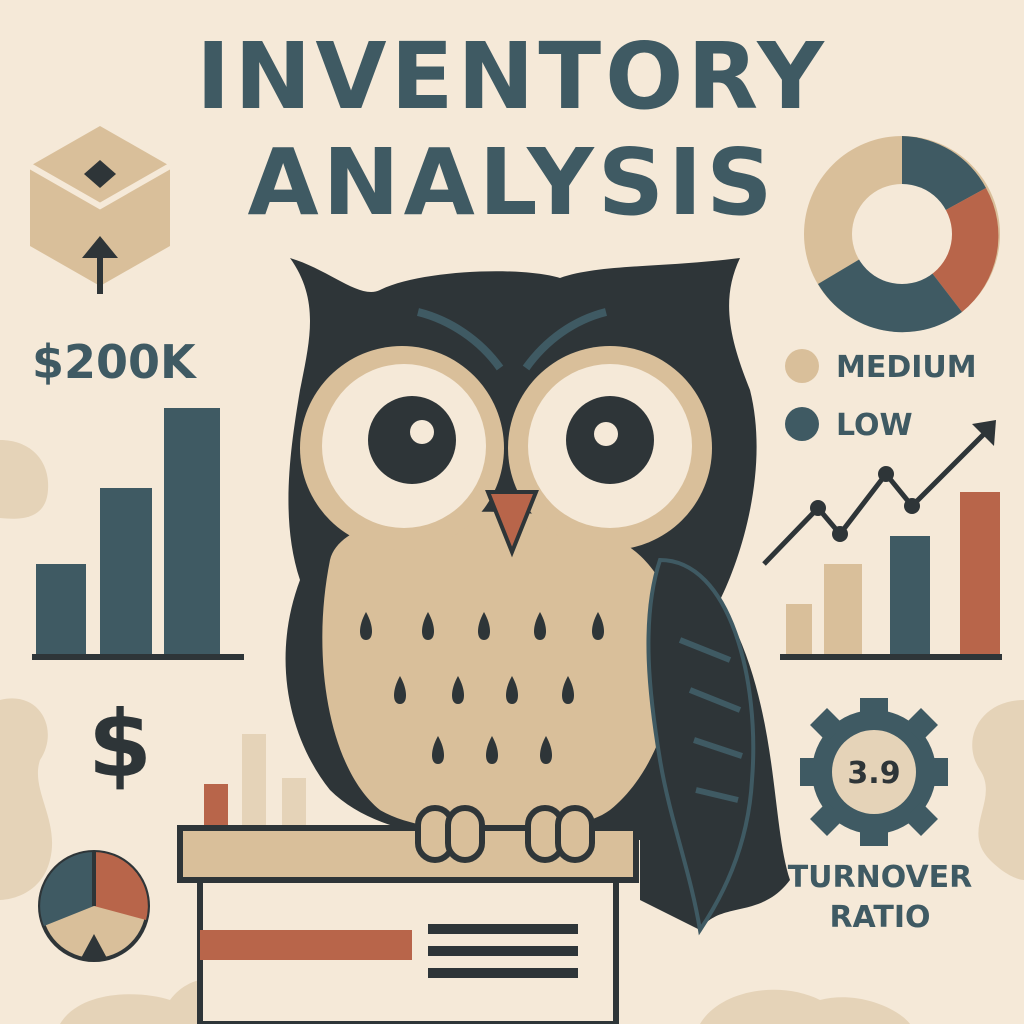 This screenshot has width=1024, height=1024. I want to click on kpi-value: $200K, so click(114, 362).